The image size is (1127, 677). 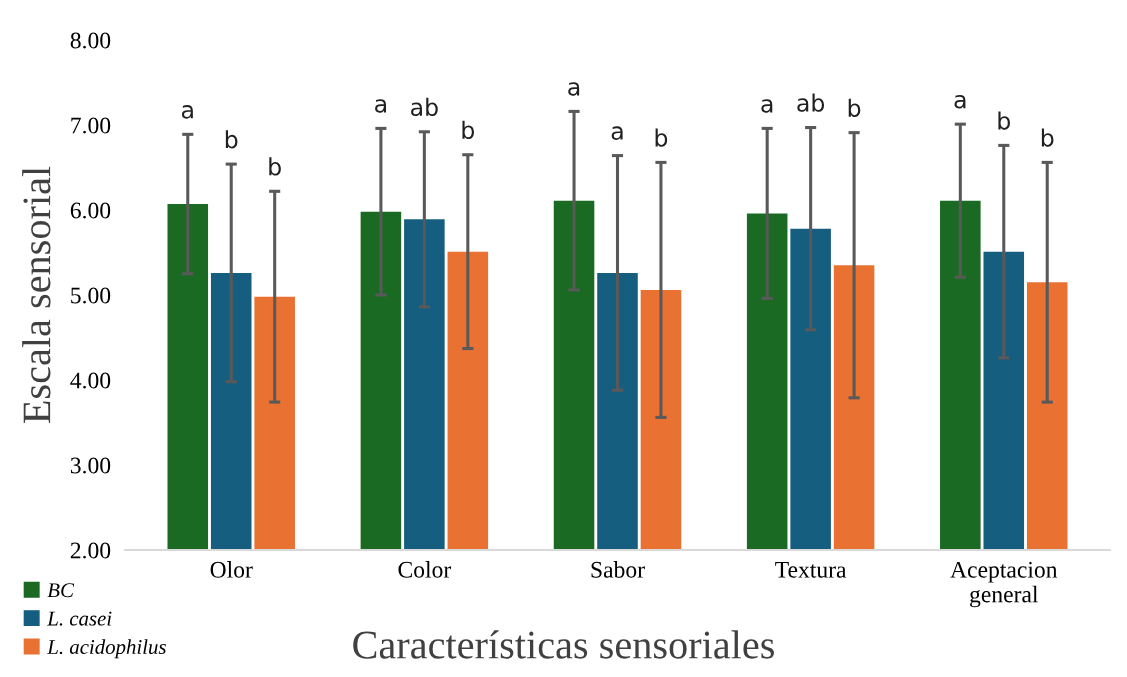 I want to click on x-tick-label: Sabor, so click(x=618, y=569).